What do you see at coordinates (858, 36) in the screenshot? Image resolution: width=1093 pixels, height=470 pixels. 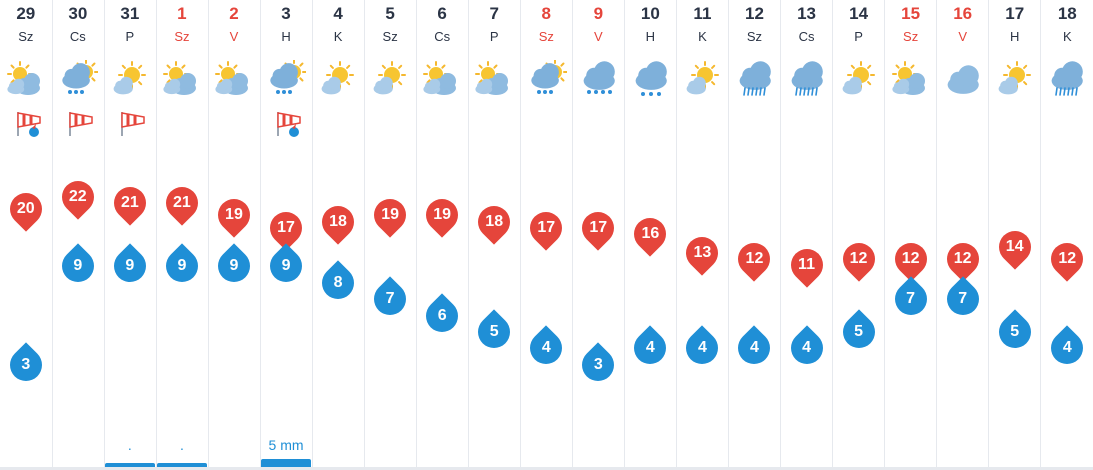 I see `day-weekday: P` at bounding box center [858, 36].